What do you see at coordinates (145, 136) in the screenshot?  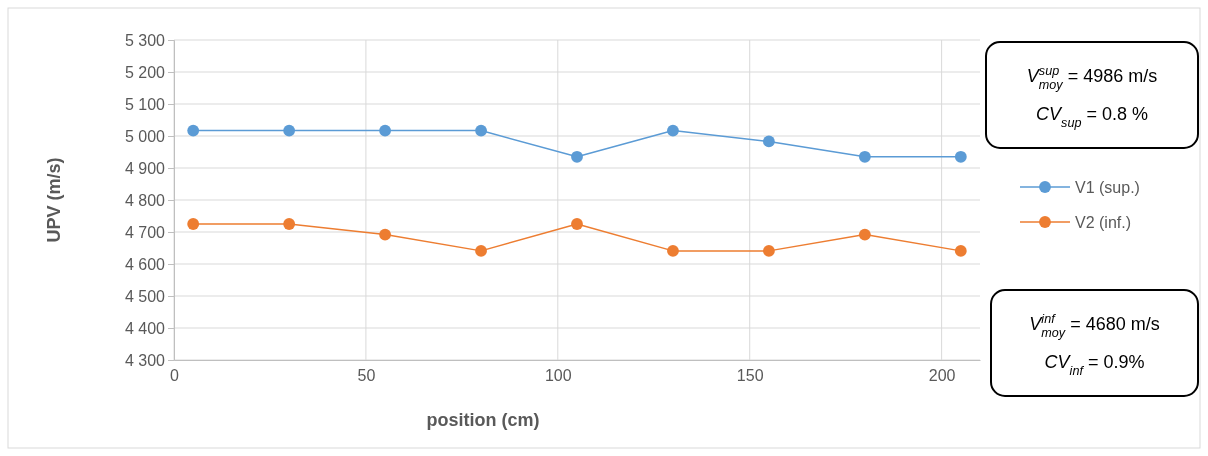 I see `y-tick-label: 5 000` at bounding box center [145, 136].